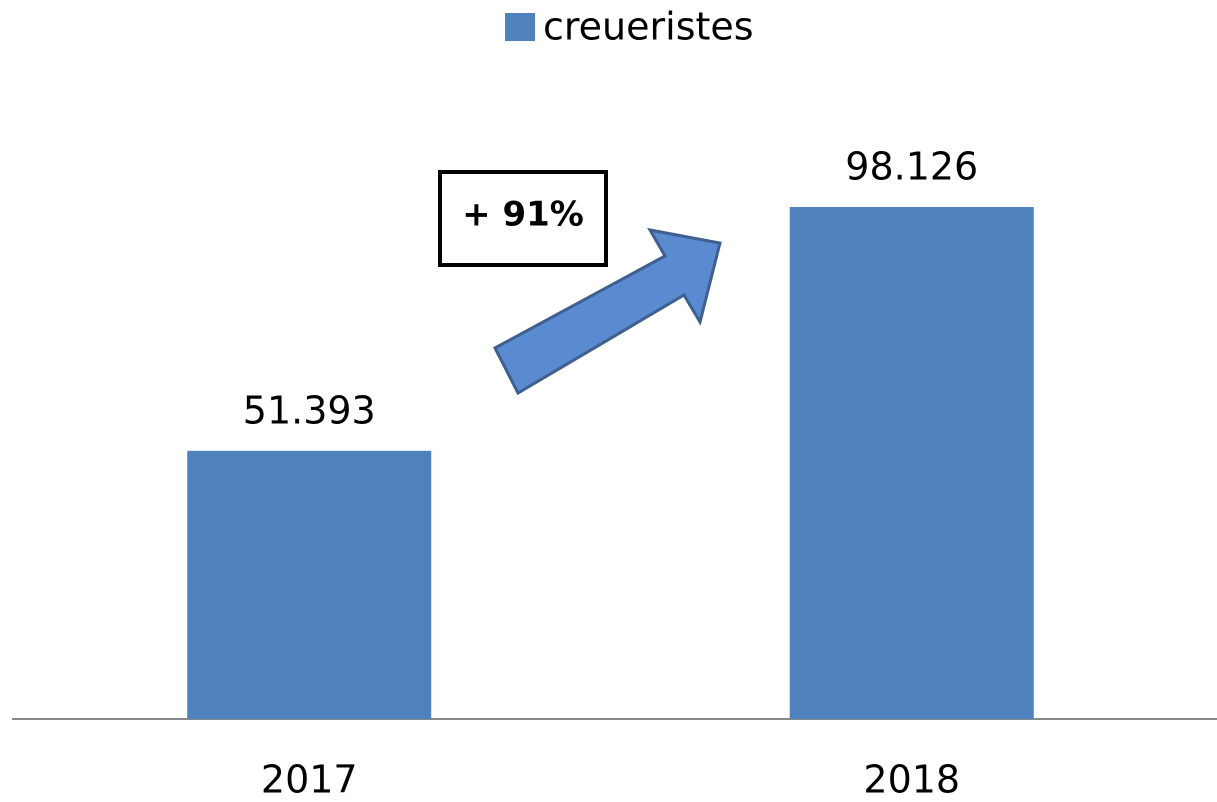 This screenshot has height=802, width=1217. I want to click on annotation-box, so click(523, 218).